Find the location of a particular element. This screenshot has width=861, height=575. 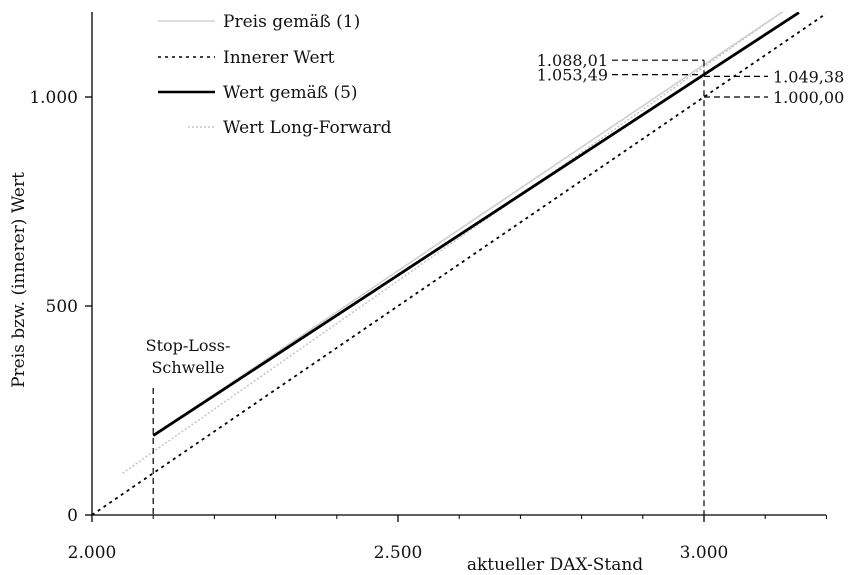

y-tick-label-0: 0 is located at coordinates (72, 516).